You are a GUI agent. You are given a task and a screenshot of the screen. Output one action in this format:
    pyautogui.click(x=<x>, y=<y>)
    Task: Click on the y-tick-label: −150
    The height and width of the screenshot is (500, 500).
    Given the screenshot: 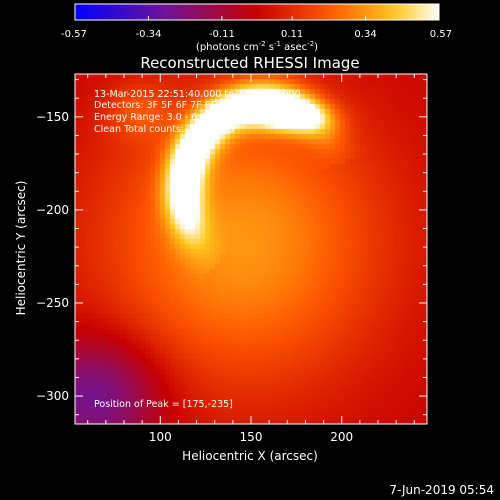 What is the action you would take?
    pyautogui.click(x=52, y=117)
    